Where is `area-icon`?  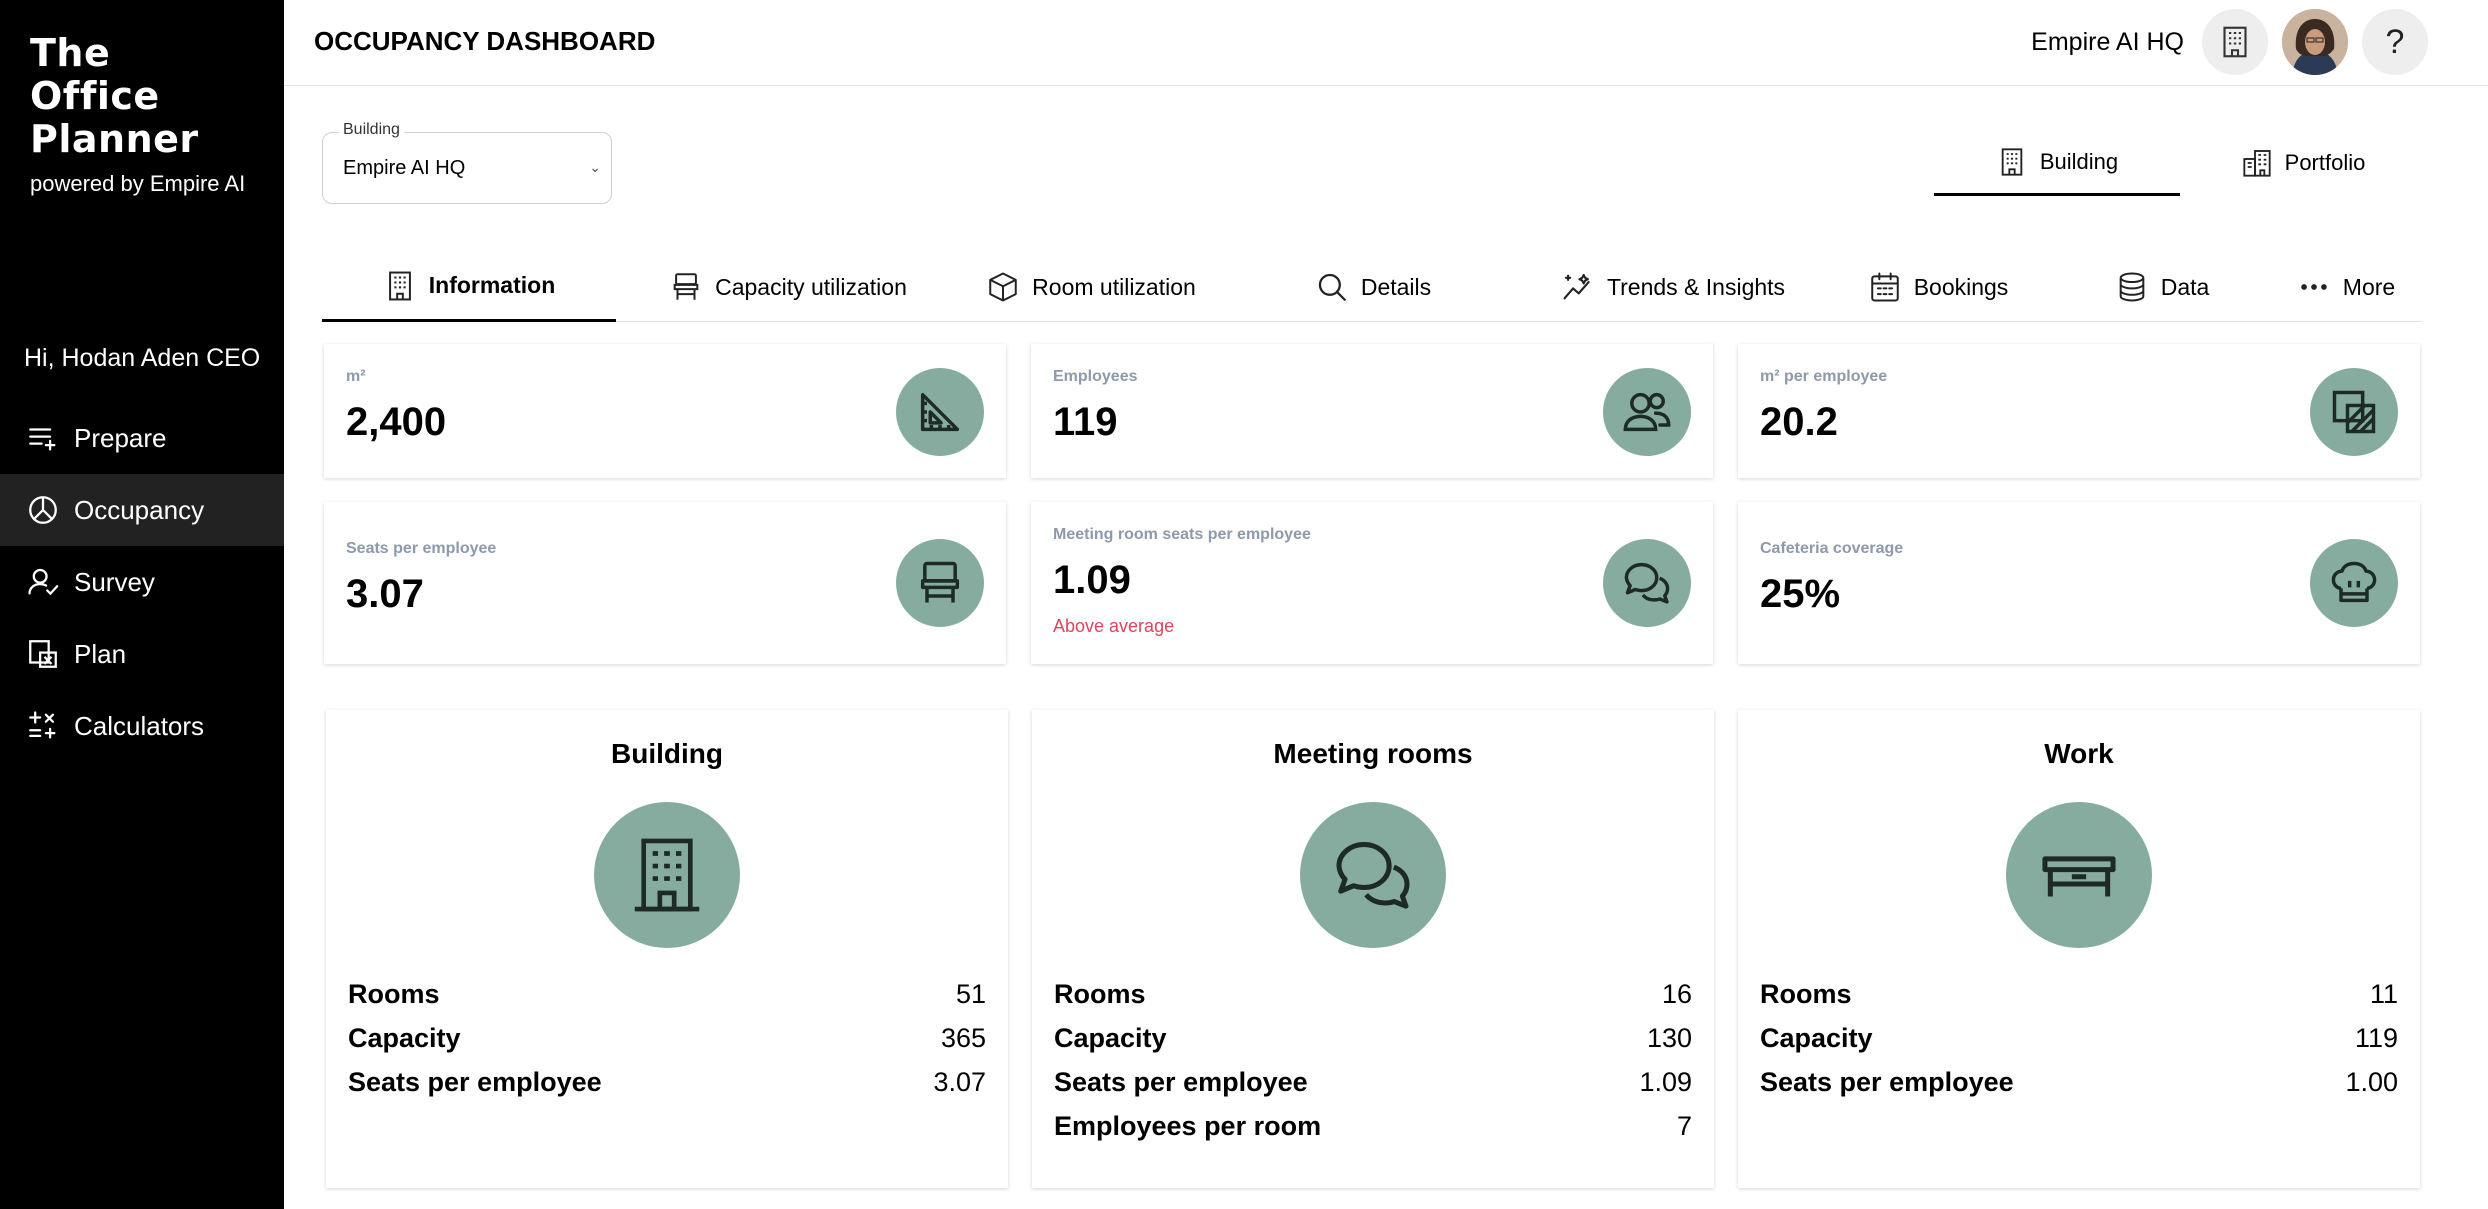 area-icon is located at coordinates (2354, 412).